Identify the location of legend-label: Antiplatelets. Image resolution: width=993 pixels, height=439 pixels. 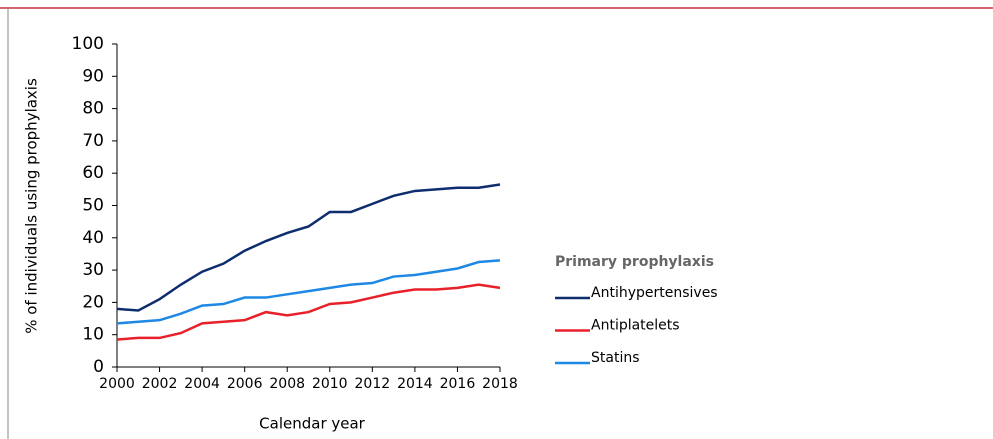
(635, 326).